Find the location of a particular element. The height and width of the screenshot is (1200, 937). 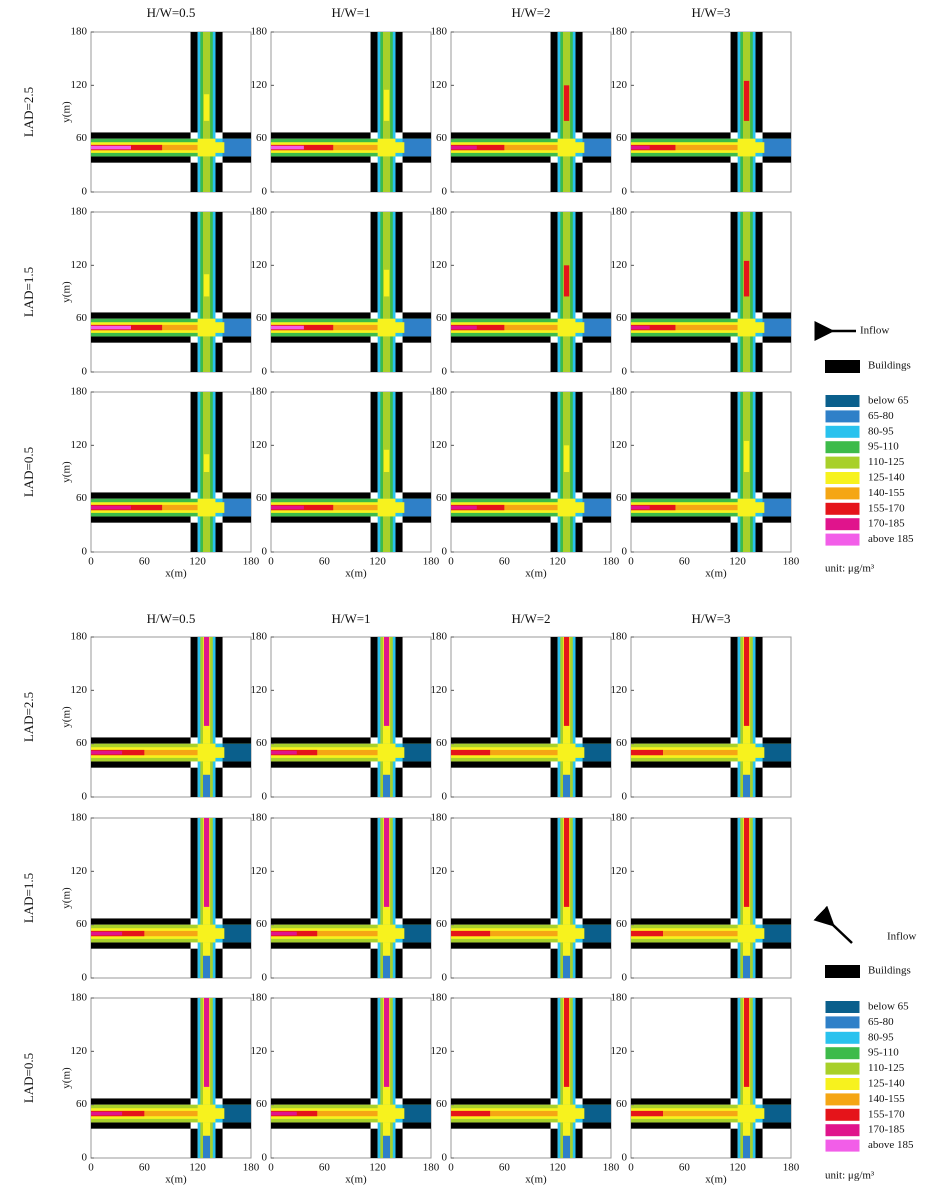

unit-label: unit: μg/m³ is located at coordinates (850, 1176).